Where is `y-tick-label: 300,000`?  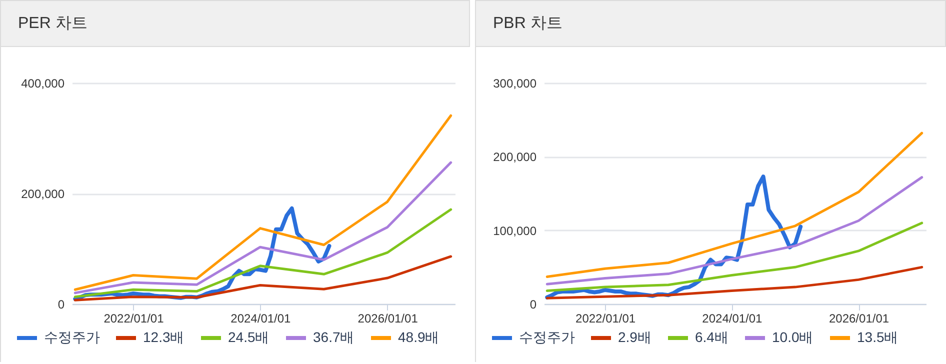 y-tick-label: 300,000 is located at coordinates (515, 83).